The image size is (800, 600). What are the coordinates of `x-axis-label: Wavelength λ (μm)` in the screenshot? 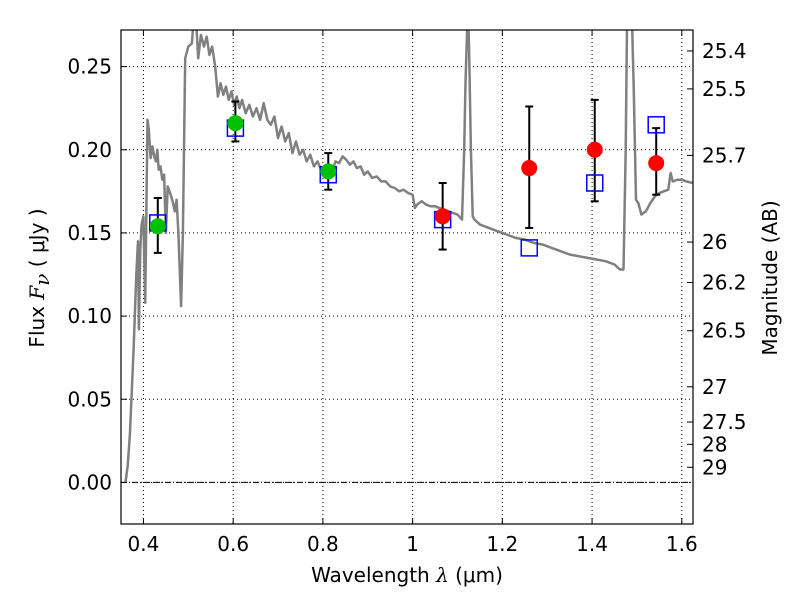 It's located at (407, 575).